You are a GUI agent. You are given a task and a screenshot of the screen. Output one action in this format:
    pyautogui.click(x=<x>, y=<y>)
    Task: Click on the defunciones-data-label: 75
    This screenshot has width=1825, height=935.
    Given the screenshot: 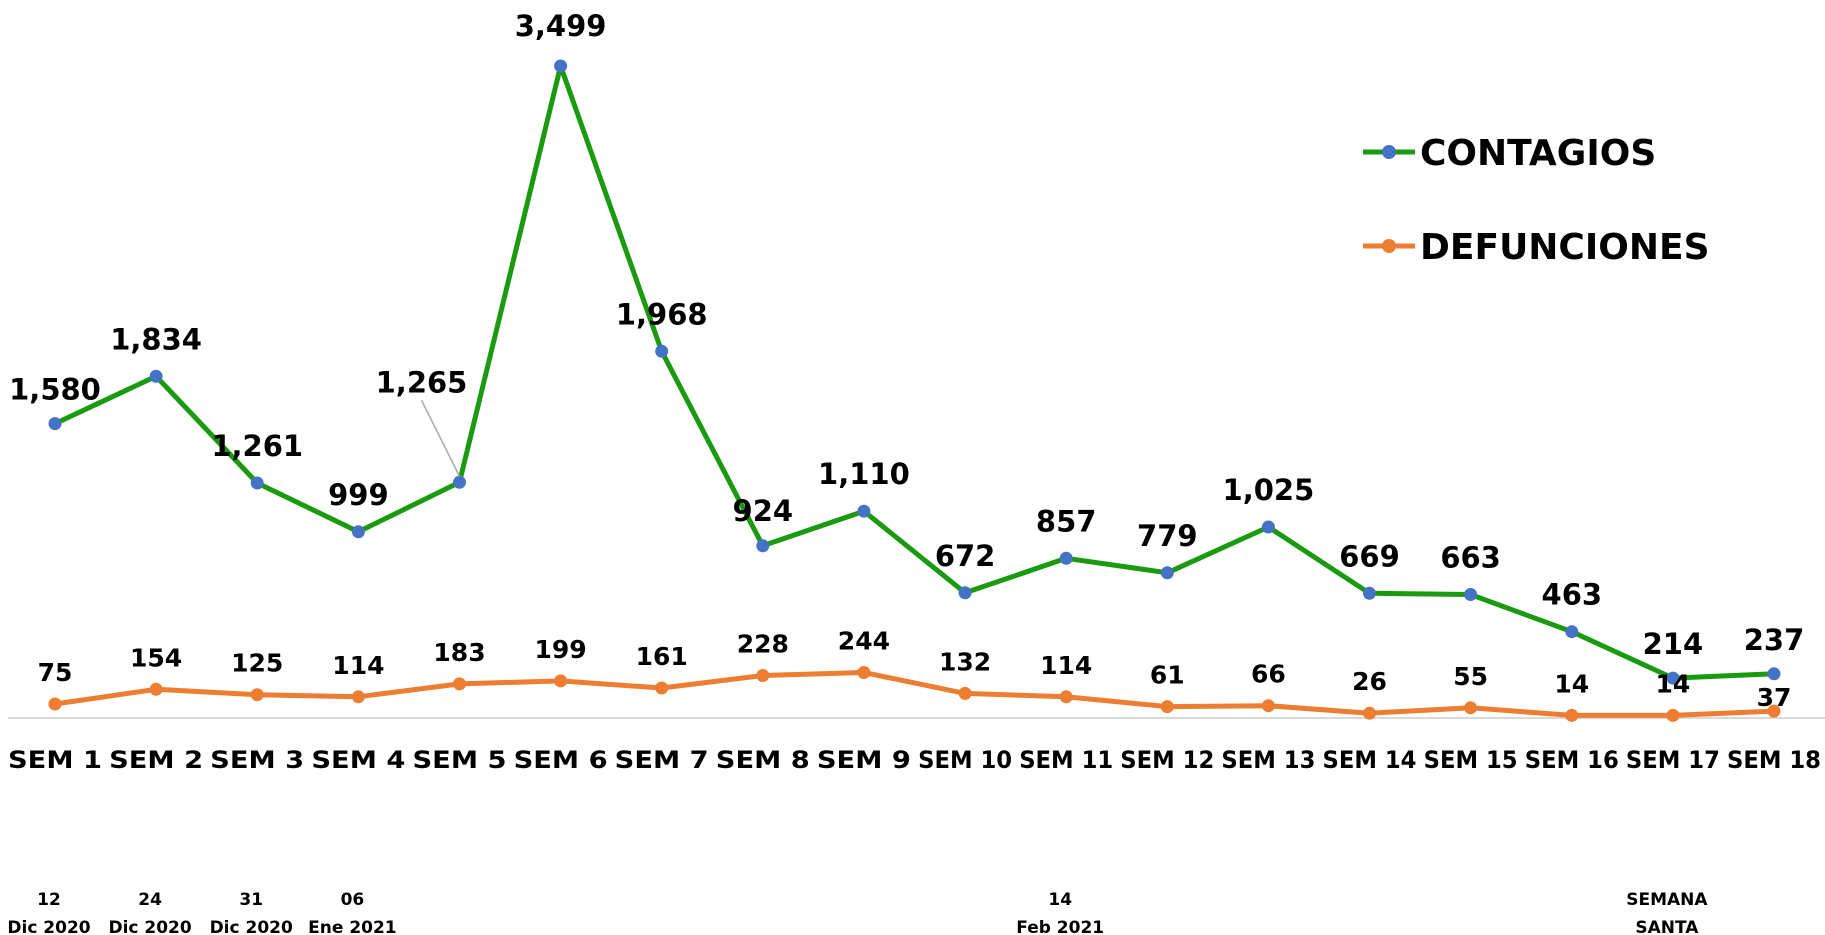 What is the action you would take?
    pyautogui.click(x=55, y=672)
    